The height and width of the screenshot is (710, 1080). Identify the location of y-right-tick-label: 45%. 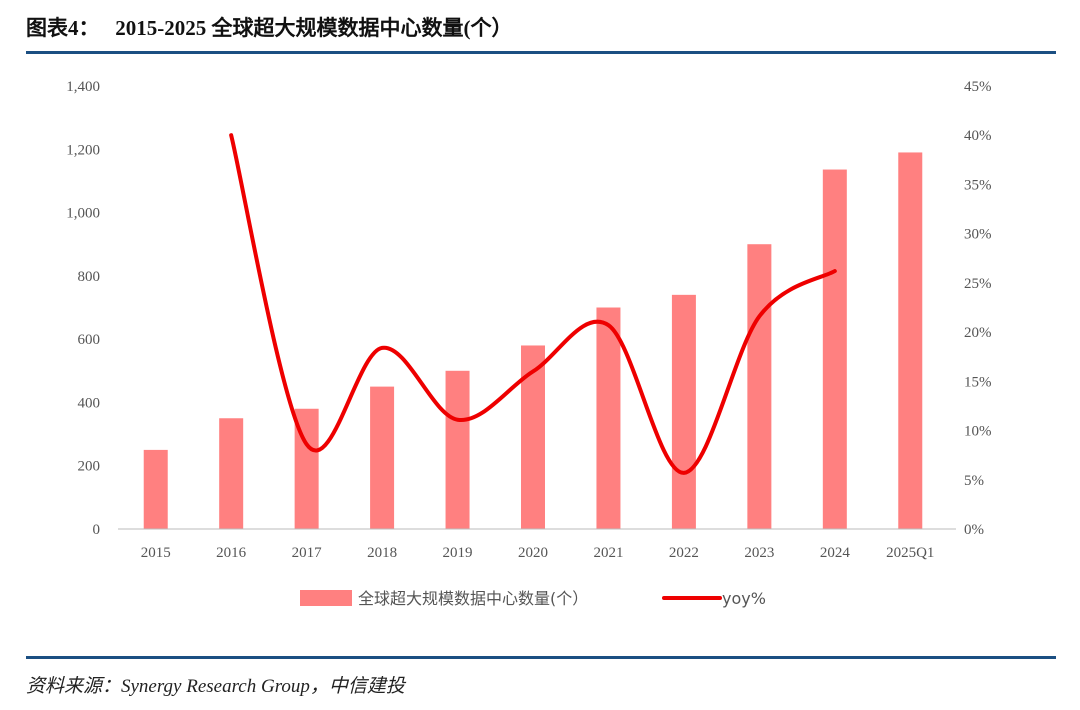
(978, 87).